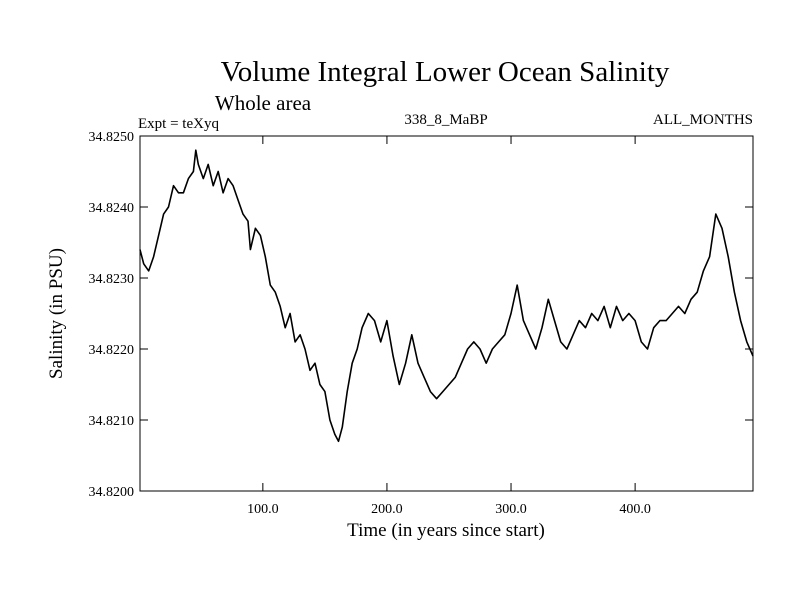 Image resolution: width=800 pixels, height=600 pixels. What do you see at coordinates (112, 208) in the screenshot?
I see `y-tick-label: 34.8240` at bounding box center [112, 208].